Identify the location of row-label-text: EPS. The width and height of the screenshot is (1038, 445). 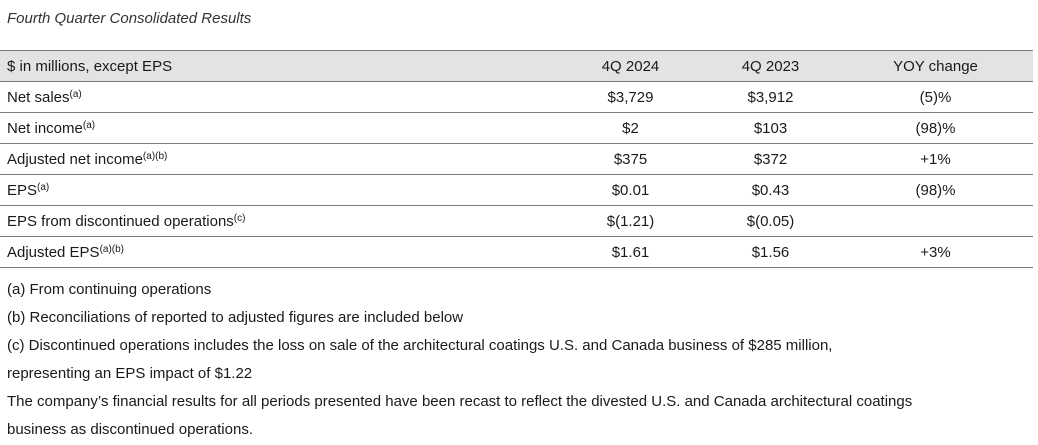
(22, 190).